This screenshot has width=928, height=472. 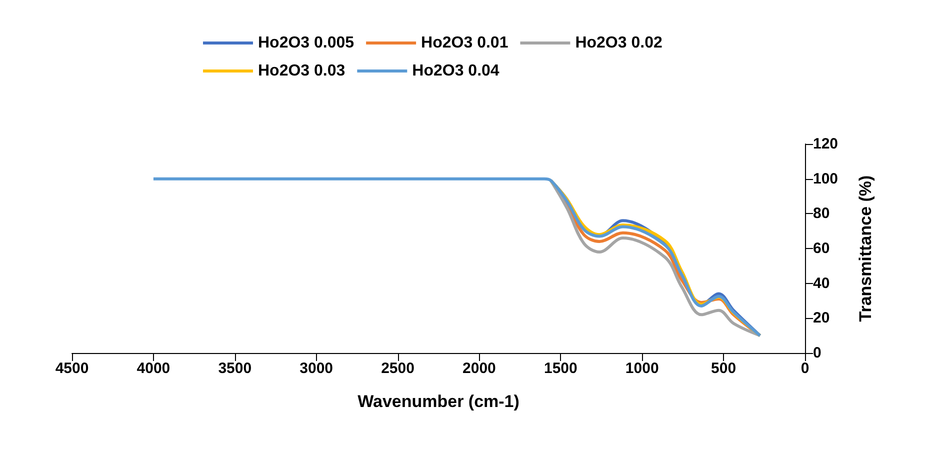 I want to click on y-tick-label: 40, so click(x=821, y=283).